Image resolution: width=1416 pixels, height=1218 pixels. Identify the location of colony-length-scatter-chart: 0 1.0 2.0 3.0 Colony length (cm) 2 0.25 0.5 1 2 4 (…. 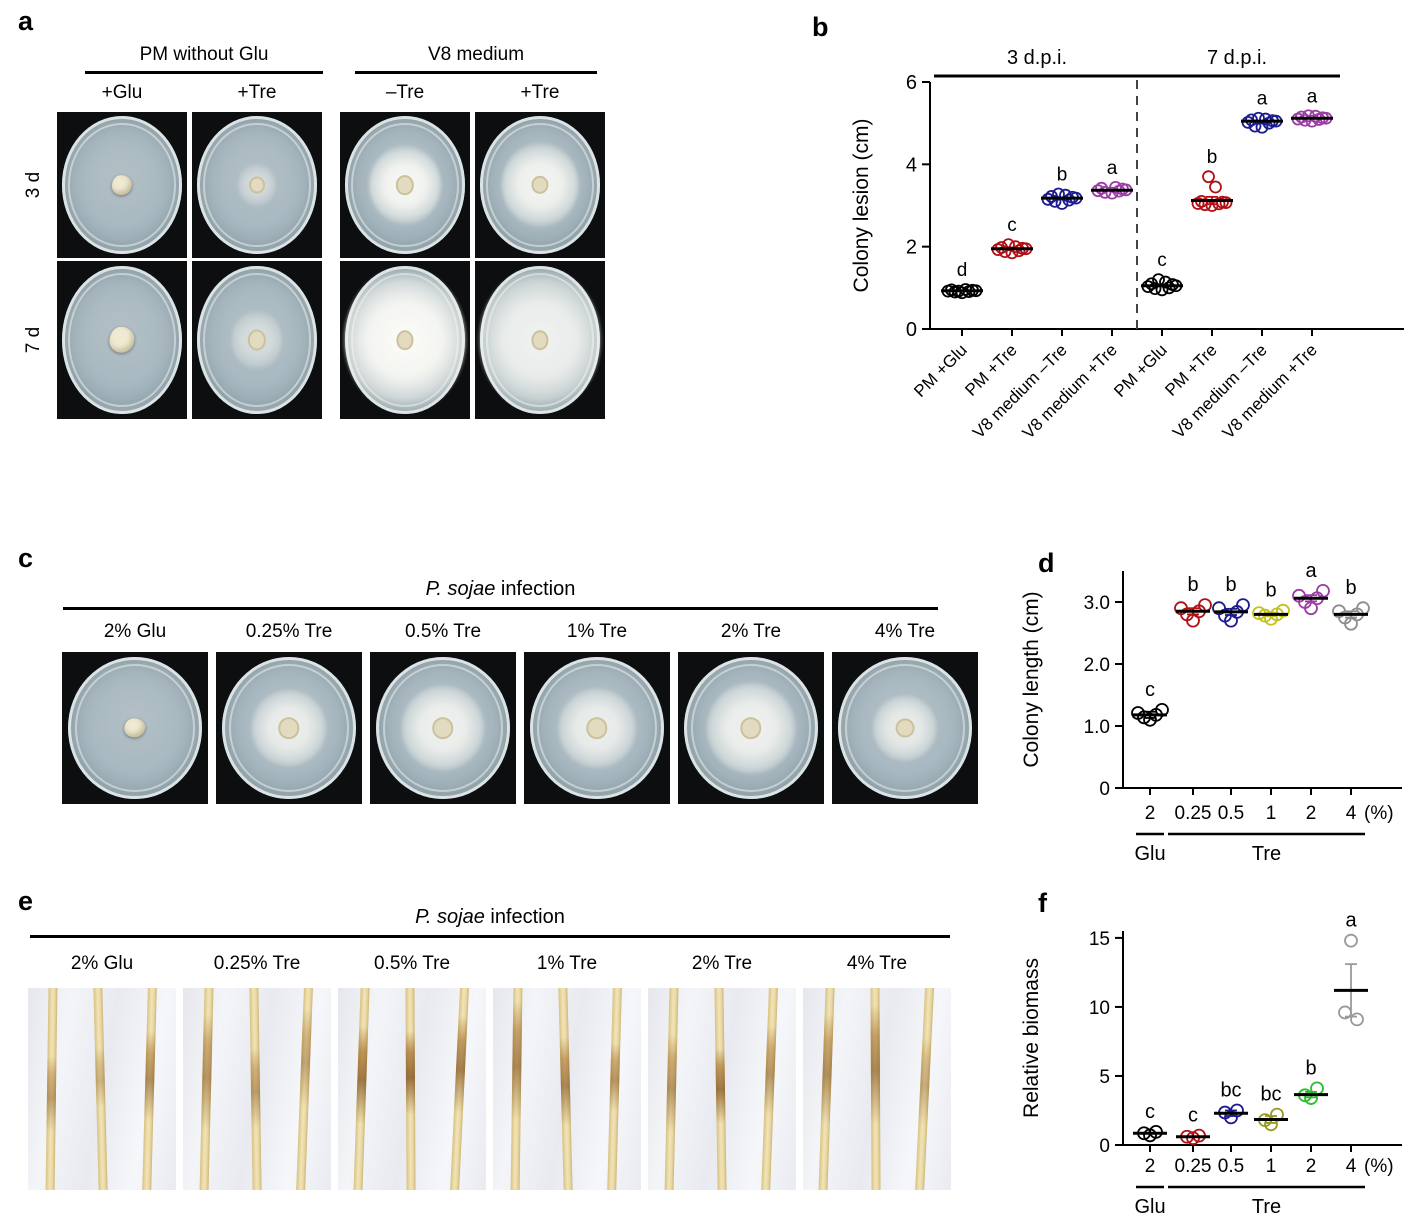
(1211, 712).